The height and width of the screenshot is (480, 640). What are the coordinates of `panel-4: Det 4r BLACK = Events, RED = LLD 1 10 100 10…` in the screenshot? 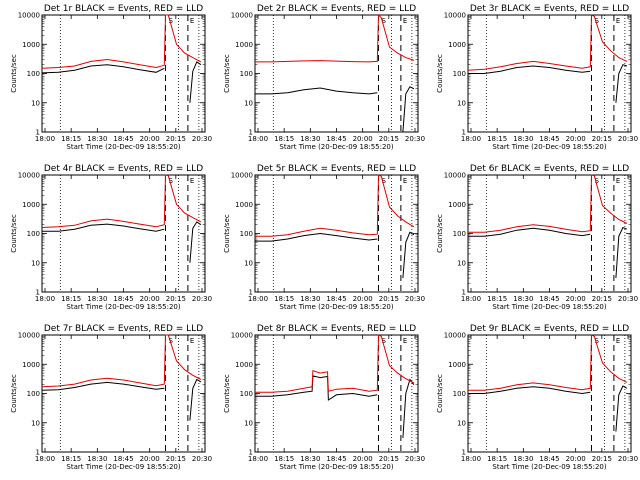 It's located at (111, 237).